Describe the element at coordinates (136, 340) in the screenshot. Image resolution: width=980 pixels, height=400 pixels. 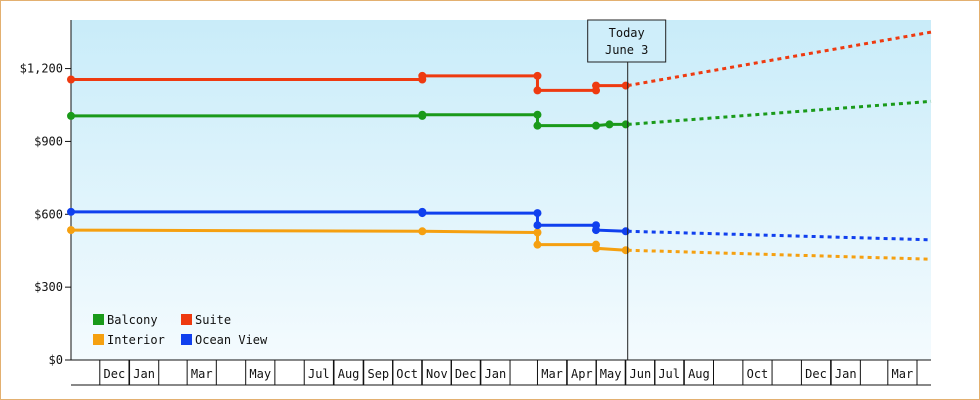
I see `legend-label-interior: Interior` at that location.